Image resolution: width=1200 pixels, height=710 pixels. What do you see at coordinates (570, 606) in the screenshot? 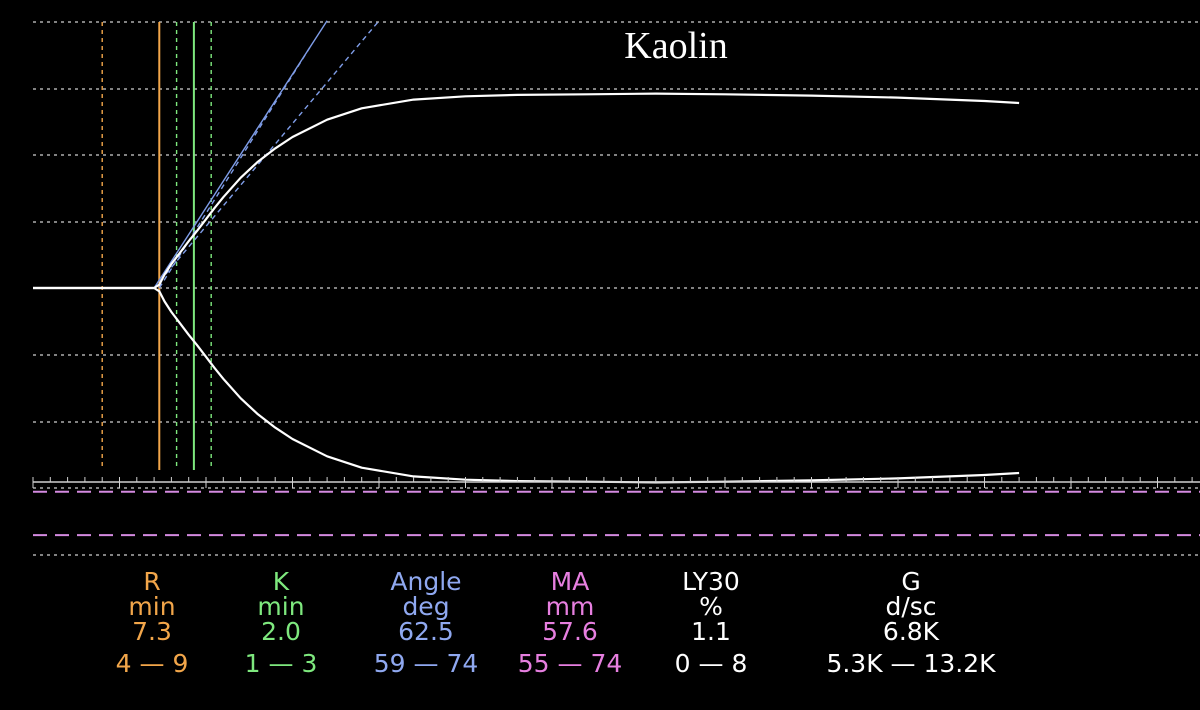
I see `param-unit: mm` at bounding box center [570, 606].